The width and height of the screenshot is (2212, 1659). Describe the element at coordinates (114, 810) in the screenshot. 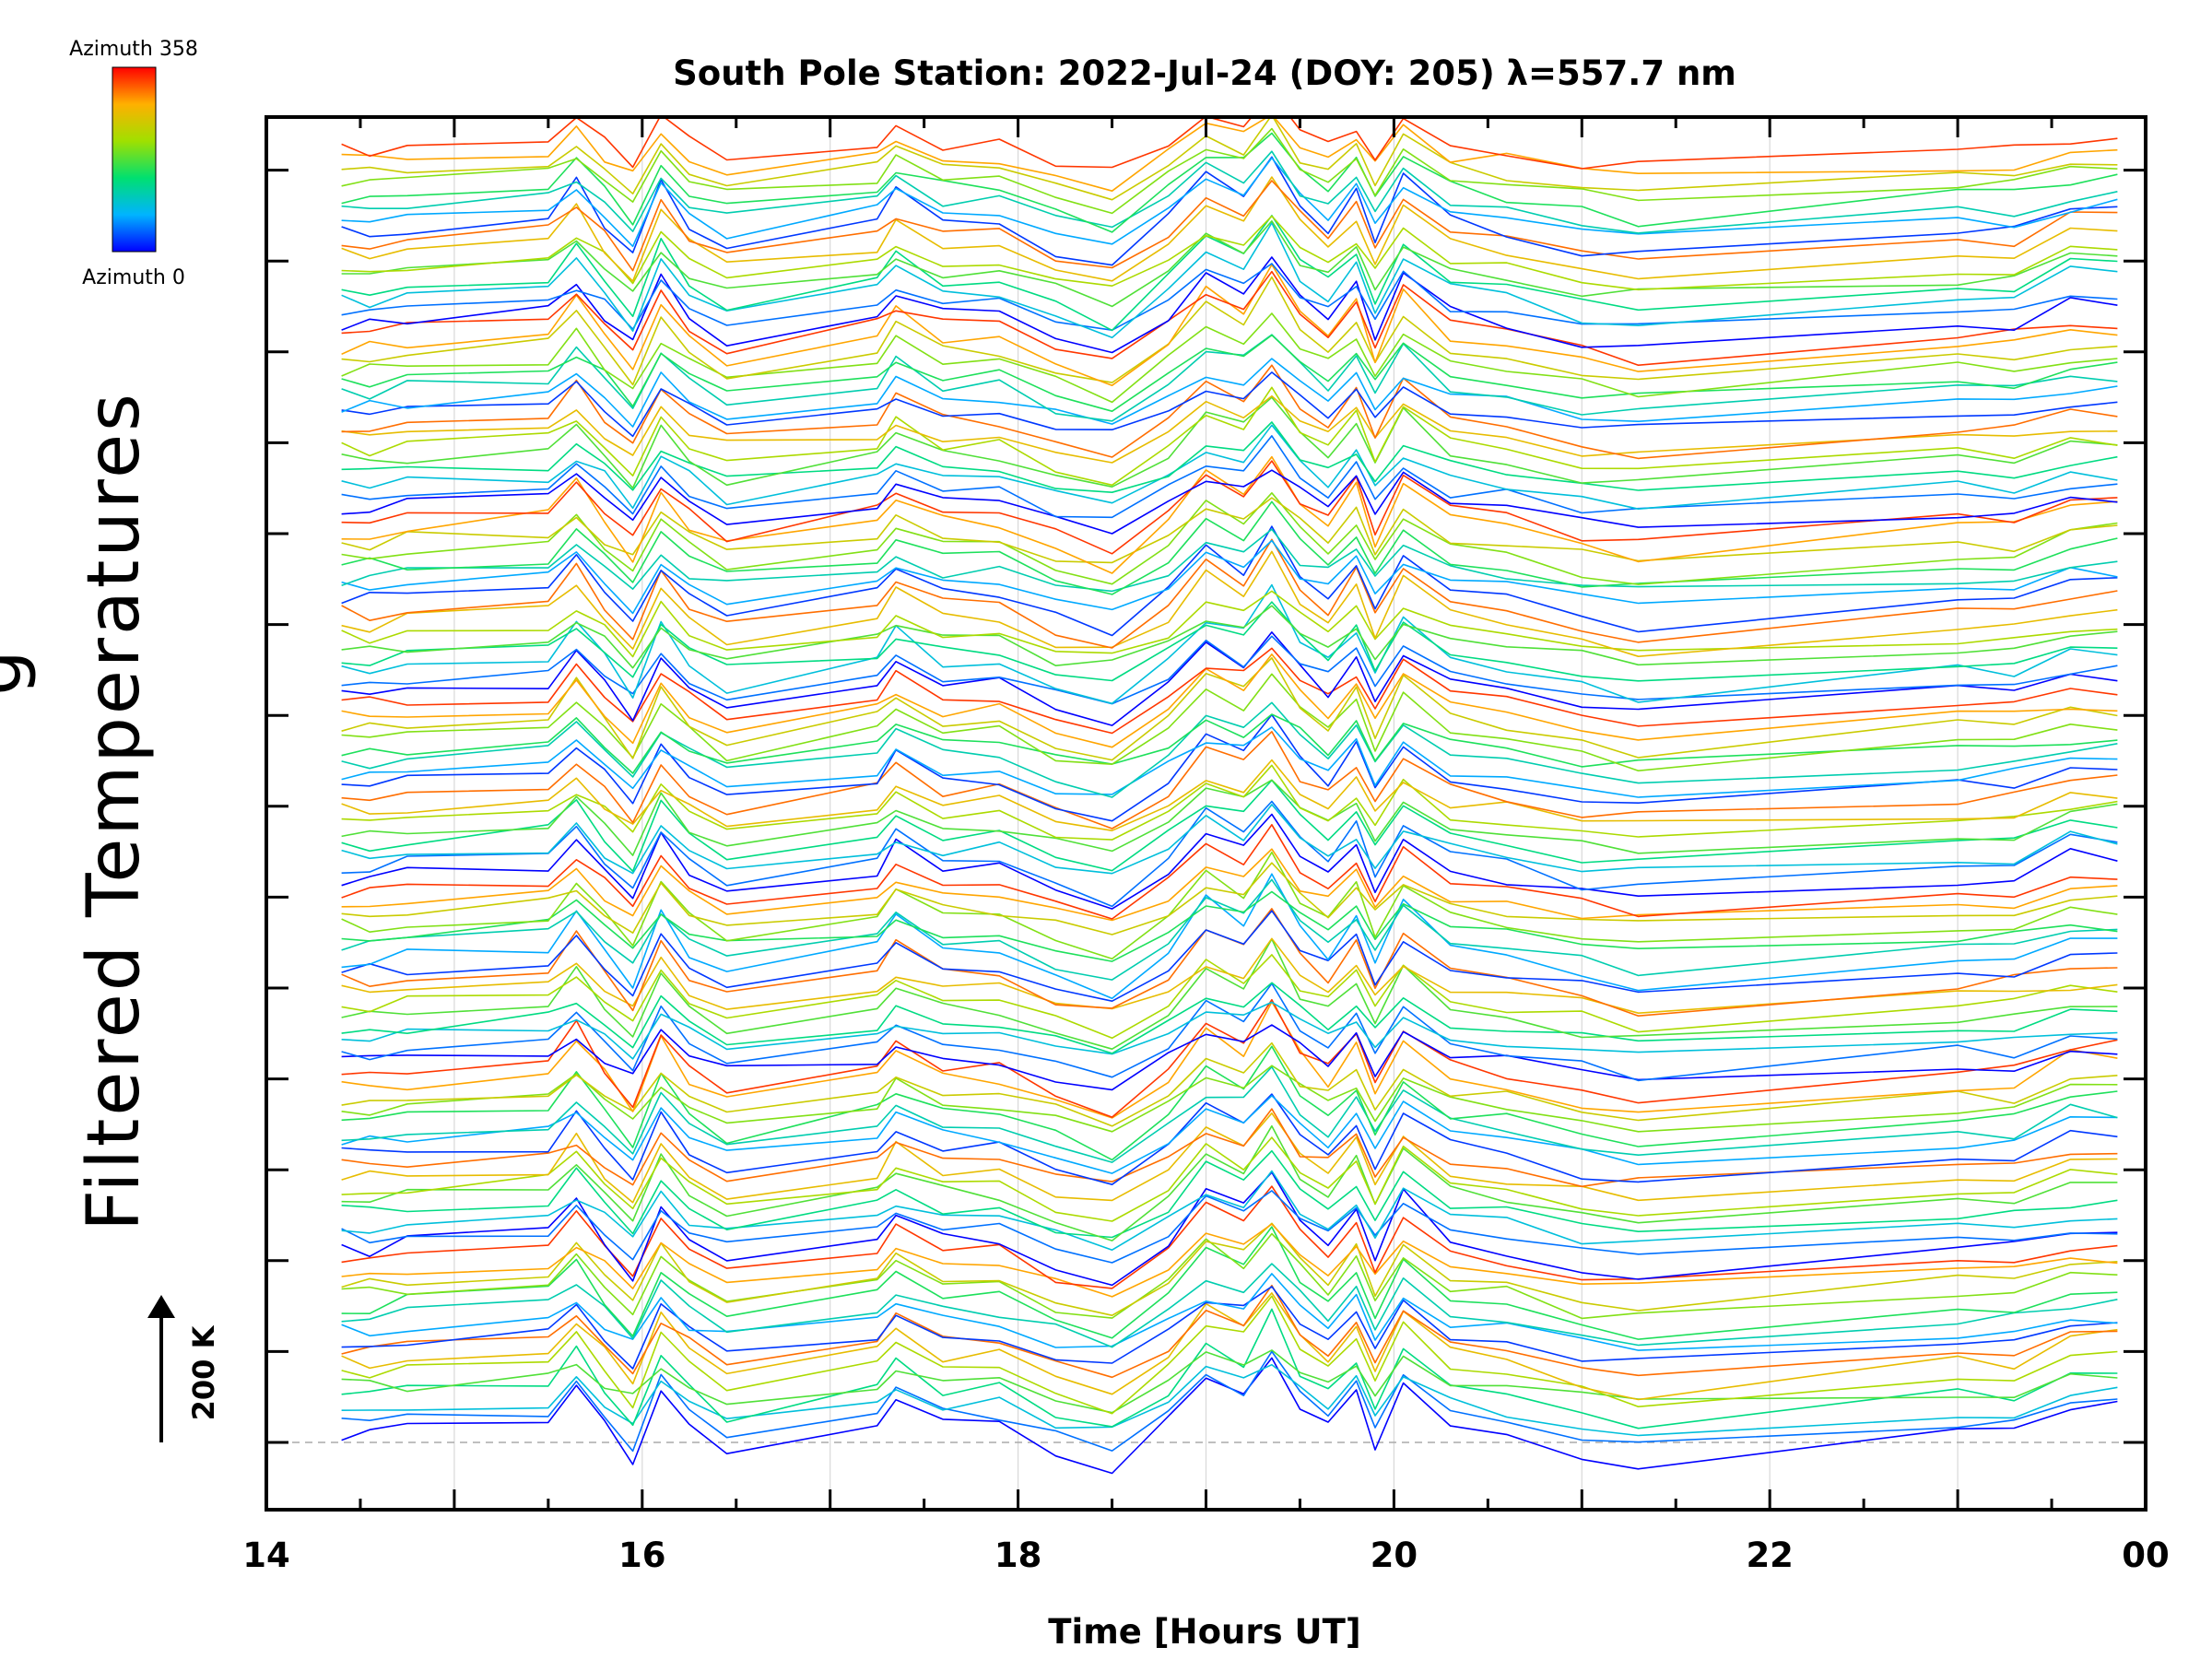

I see `y-axis-label: Filtered Temperatures` at that location.